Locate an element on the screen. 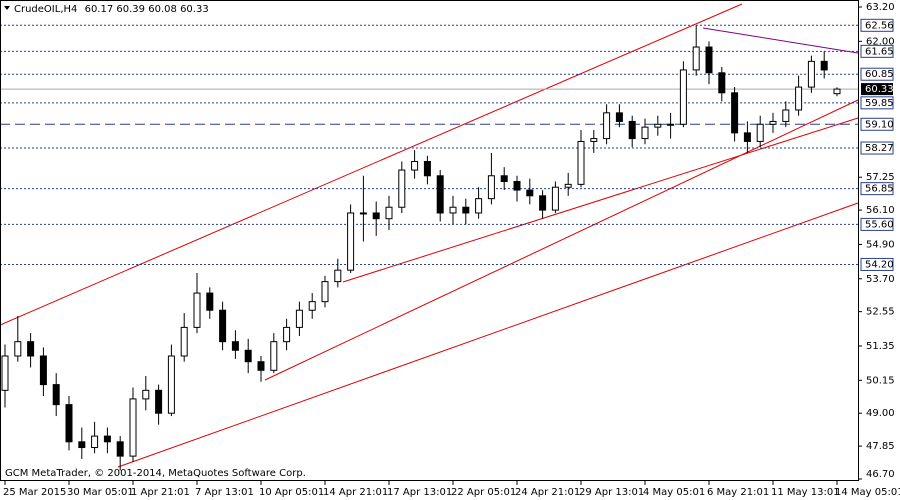 This screenshot has height=500, width=900. x-tick-label: 30 Mar 05:01 is located at coordinates (100, 492).